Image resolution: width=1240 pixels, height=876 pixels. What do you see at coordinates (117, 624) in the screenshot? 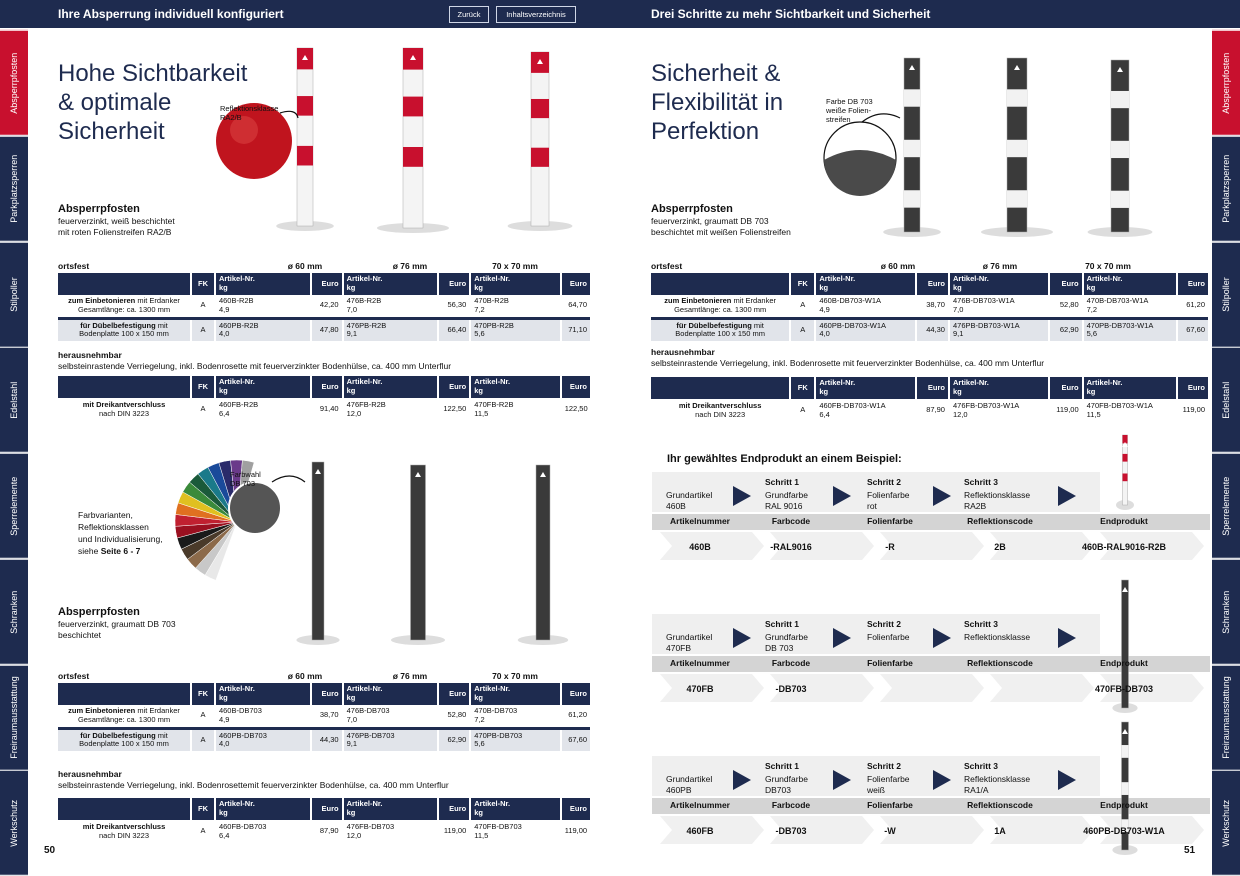
I see `product-description: feuerverzinkt, graumatt DB 703` at bounding box center [117, 624].